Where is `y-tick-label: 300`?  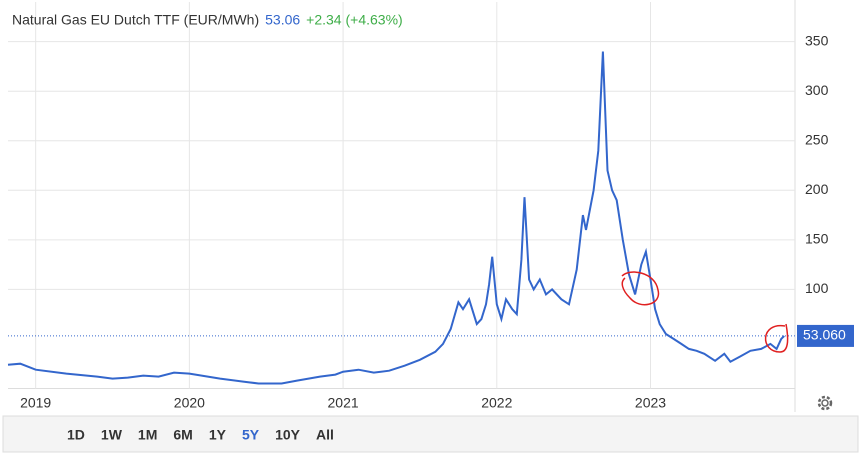 y-tick-label: 300 is located at coordinates (817, 90).